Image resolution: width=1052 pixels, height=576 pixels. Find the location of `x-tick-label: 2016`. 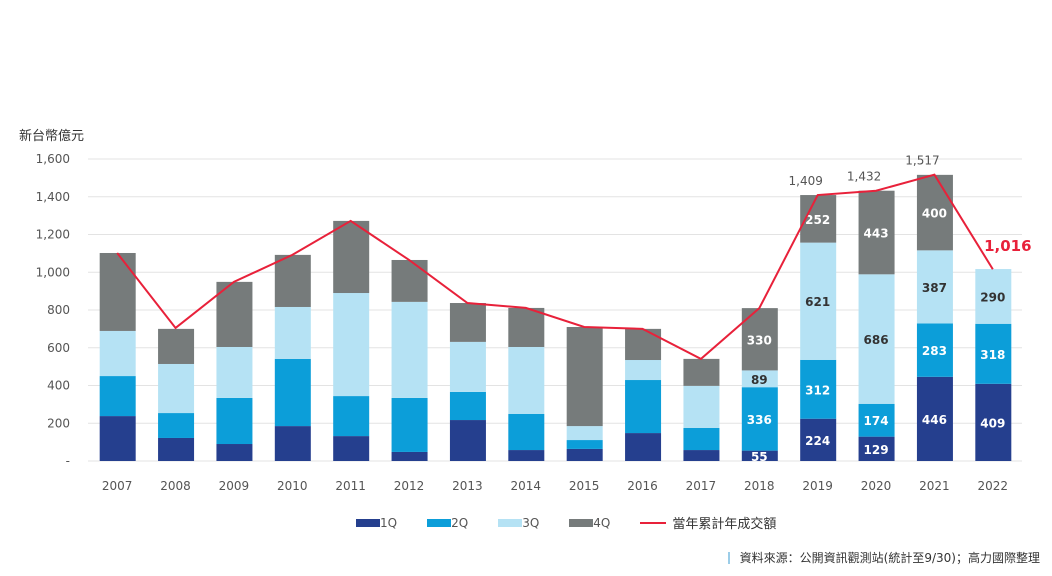

x-tick-label: 2016 is located at coordinates (642, 486).